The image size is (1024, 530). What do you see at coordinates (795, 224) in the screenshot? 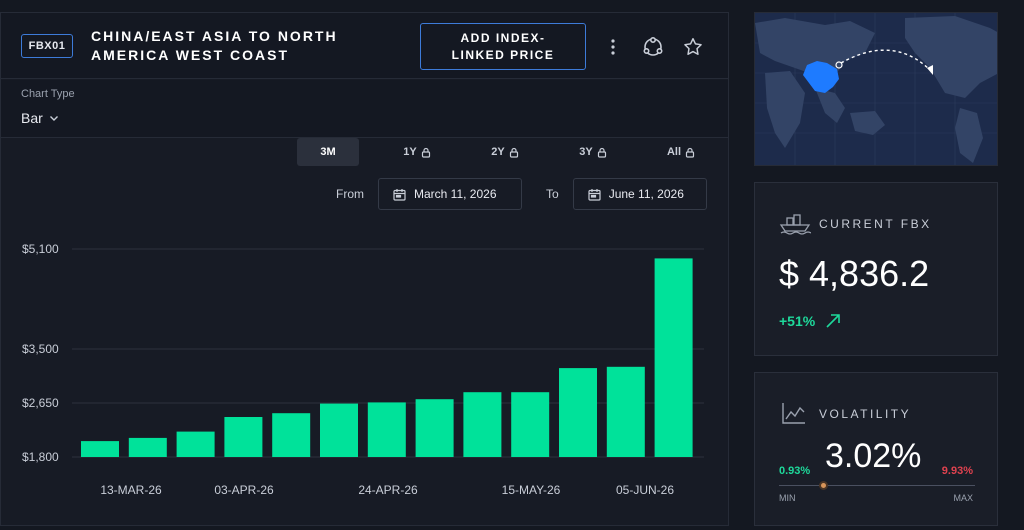
I see `ship-icon` at bounding box center [795, 224].